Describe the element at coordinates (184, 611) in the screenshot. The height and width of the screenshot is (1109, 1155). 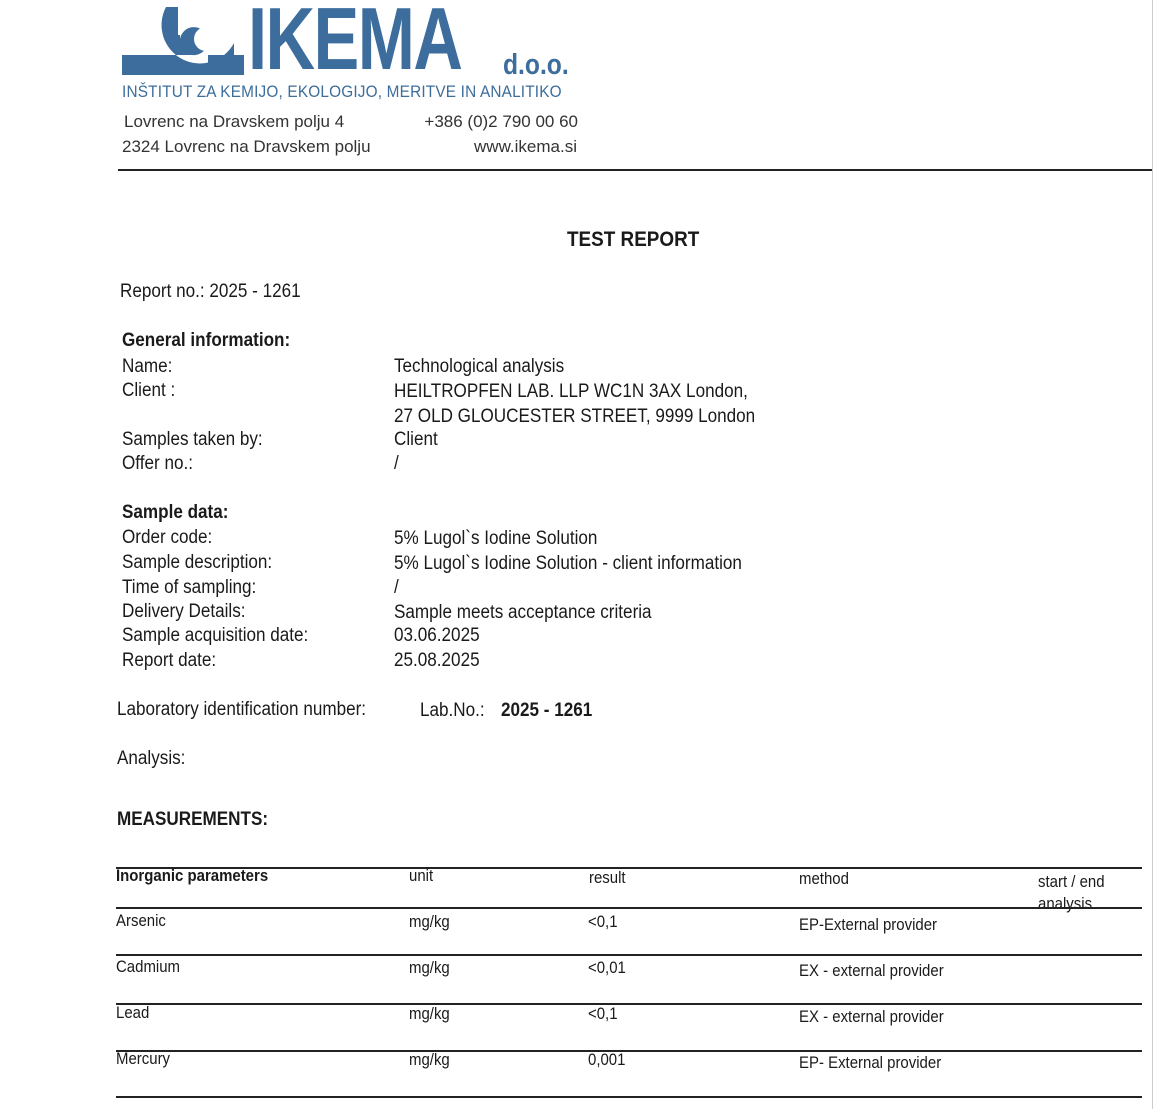
I see `field-label: Delivery Details:` at that location.